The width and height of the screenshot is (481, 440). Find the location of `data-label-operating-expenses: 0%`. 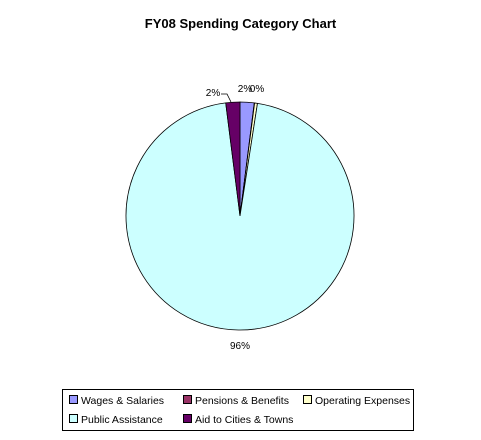

data-label-operating-expenses: 0% is located at coordinates (257, 89).